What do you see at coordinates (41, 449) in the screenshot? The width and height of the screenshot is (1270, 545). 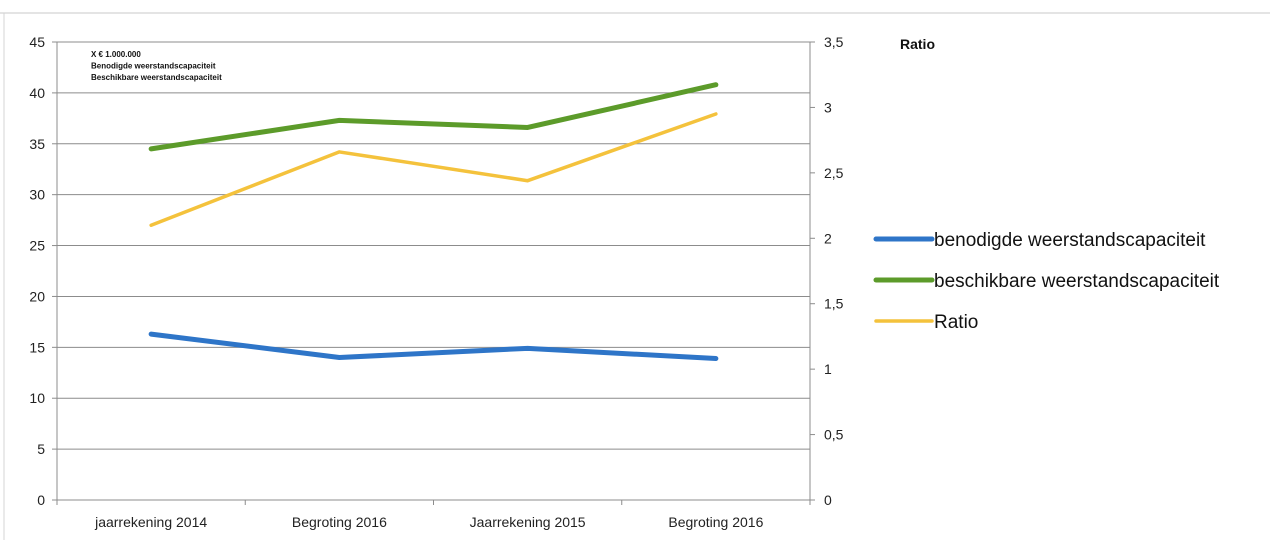 I see `y-left-tick-label: 5` at bounding box center [41, 449].